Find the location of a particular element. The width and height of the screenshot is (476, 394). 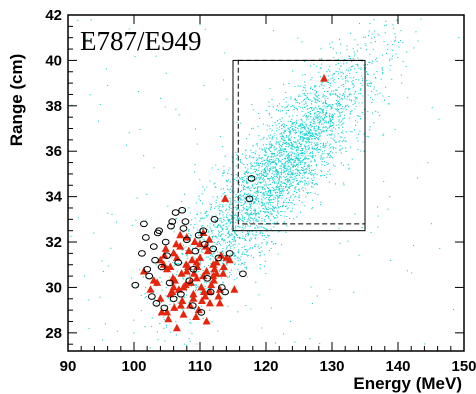

y-tick-label: 30 is located at coordinates (53, 287).